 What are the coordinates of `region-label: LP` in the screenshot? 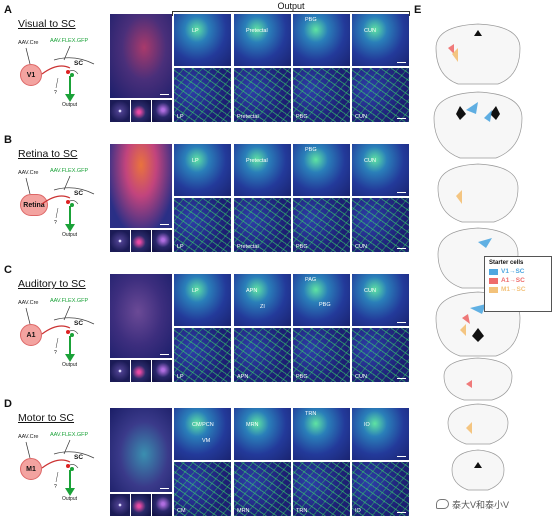 It's located at (195, 291).